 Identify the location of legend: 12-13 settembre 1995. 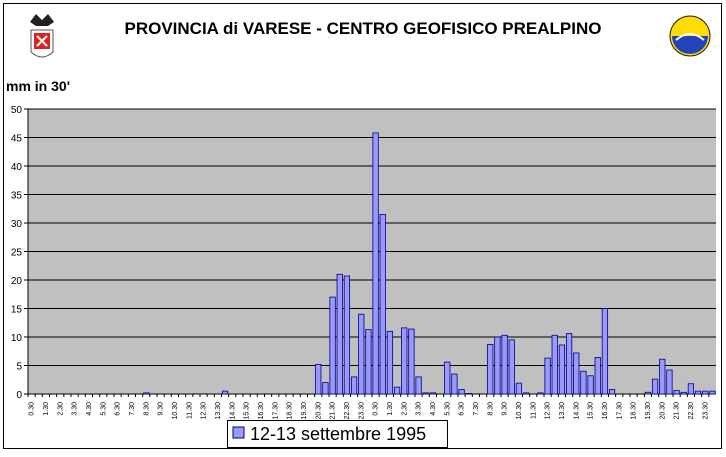
(337, 434).